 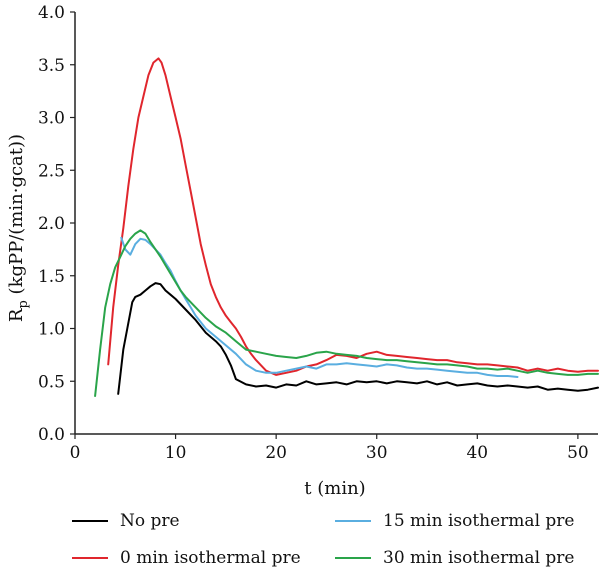 I want to click on x-axis-label: t (min), so click(x=334, y=488).